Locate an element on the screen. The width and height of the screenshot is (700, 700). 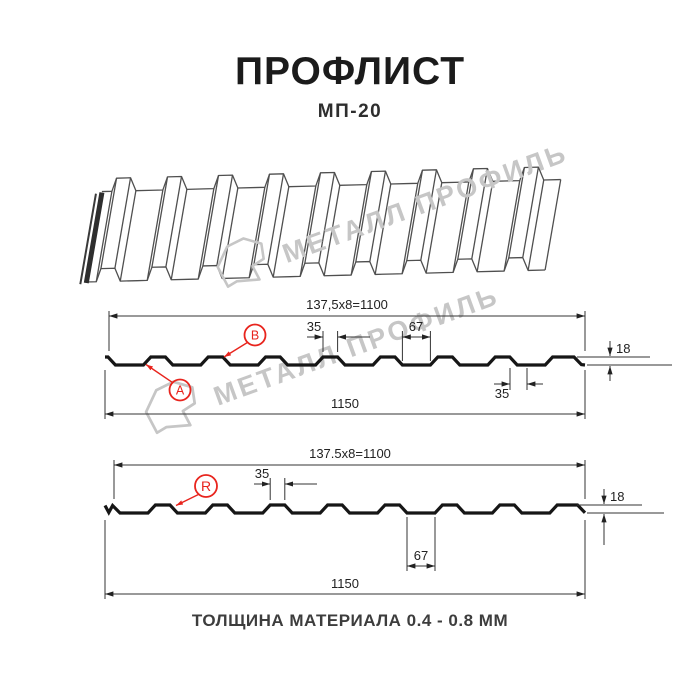
footer-note: ТОЛЩИНА МАТЕРИАЛА 0.4 - 0.8 ММ is located at coordinates (350, 620).